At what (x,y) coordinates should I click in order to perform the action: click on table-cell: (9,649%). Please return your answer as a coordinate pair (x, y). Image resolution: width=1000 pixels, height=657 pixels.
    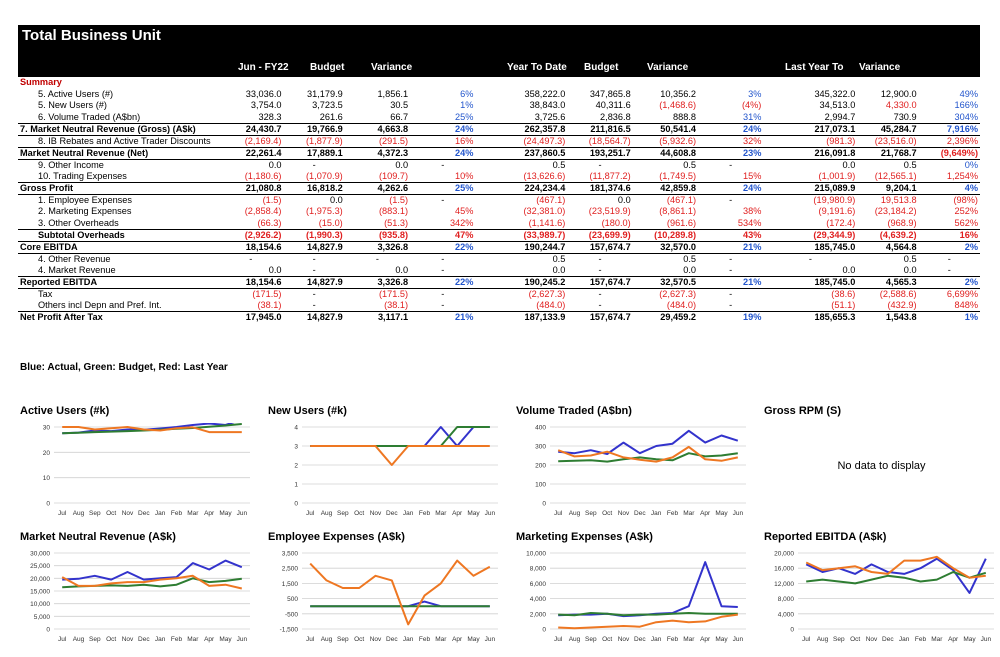
    Looking at the image, I should click on (949, 153).